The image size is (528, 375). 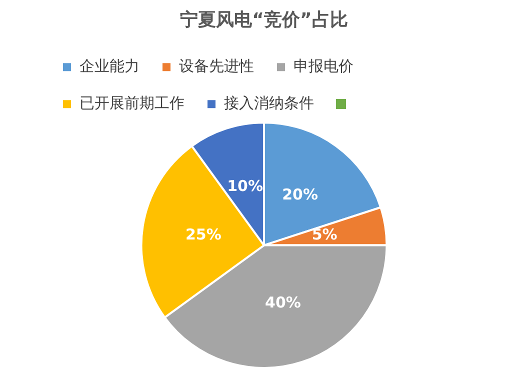 I want to click on data-label: 5%, so click(x=325, y=235).